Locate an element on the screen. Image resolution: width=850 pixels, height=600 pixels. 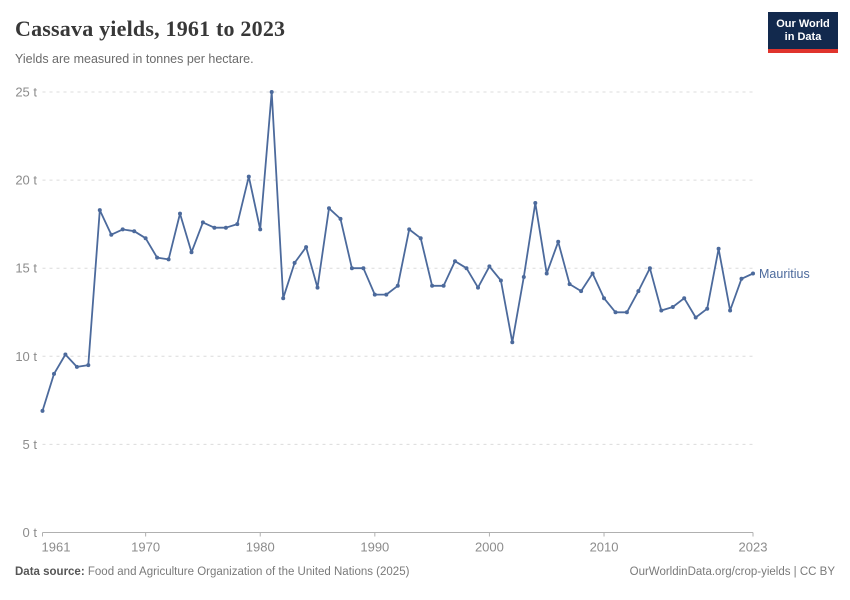
x-axis-tick-label: 1970 is located at coordinates (145, 547).